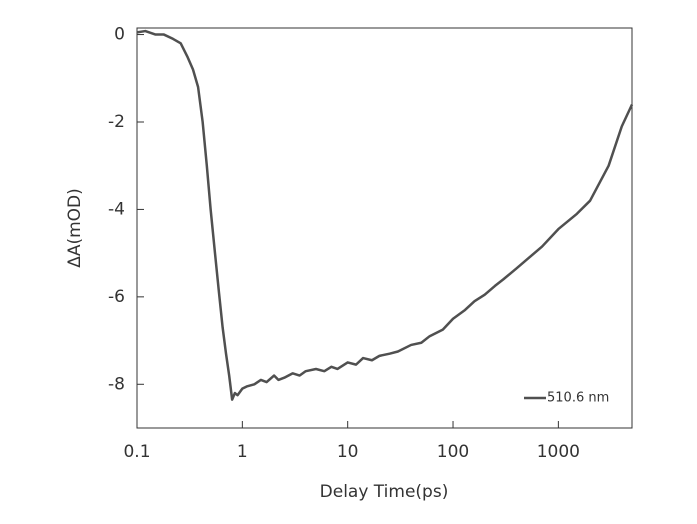 Image resolution: width=697 pixels, height=524 pixels. Describe the element at coordinates (116, 122) in the screenshot. I see `y-tick-label: -2` at that location.